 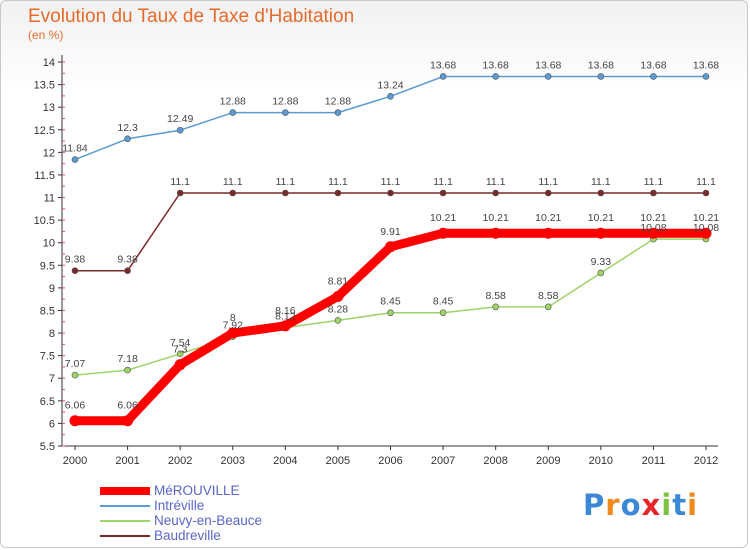 I want to click on x-tick-label: 2009, so click(x=548, y=461).